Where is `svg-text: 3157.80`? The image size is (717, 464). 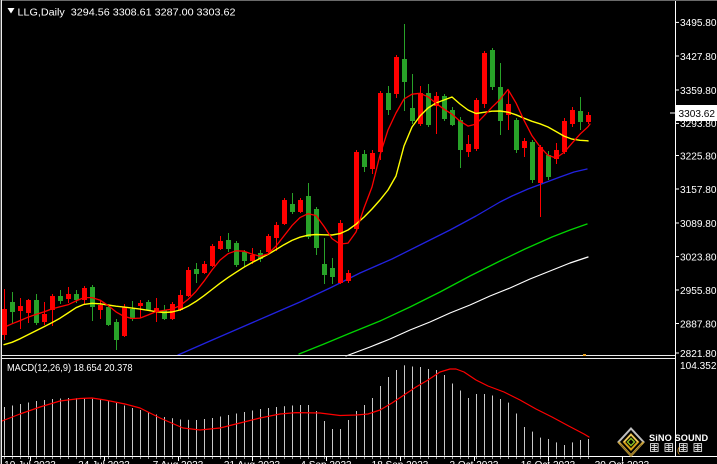
svg-text: 3157.80 is located at coordinates (698, 190).